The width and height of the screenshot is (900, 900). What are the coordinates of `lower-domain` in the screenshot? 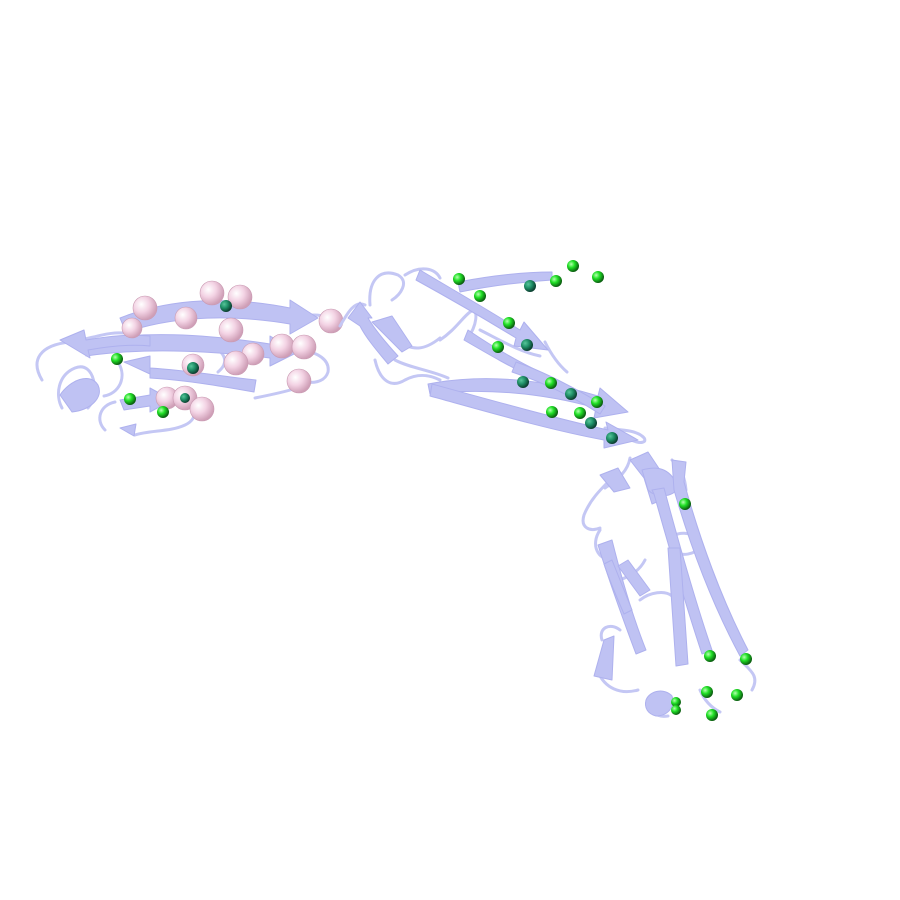 It's located at (669, 584).